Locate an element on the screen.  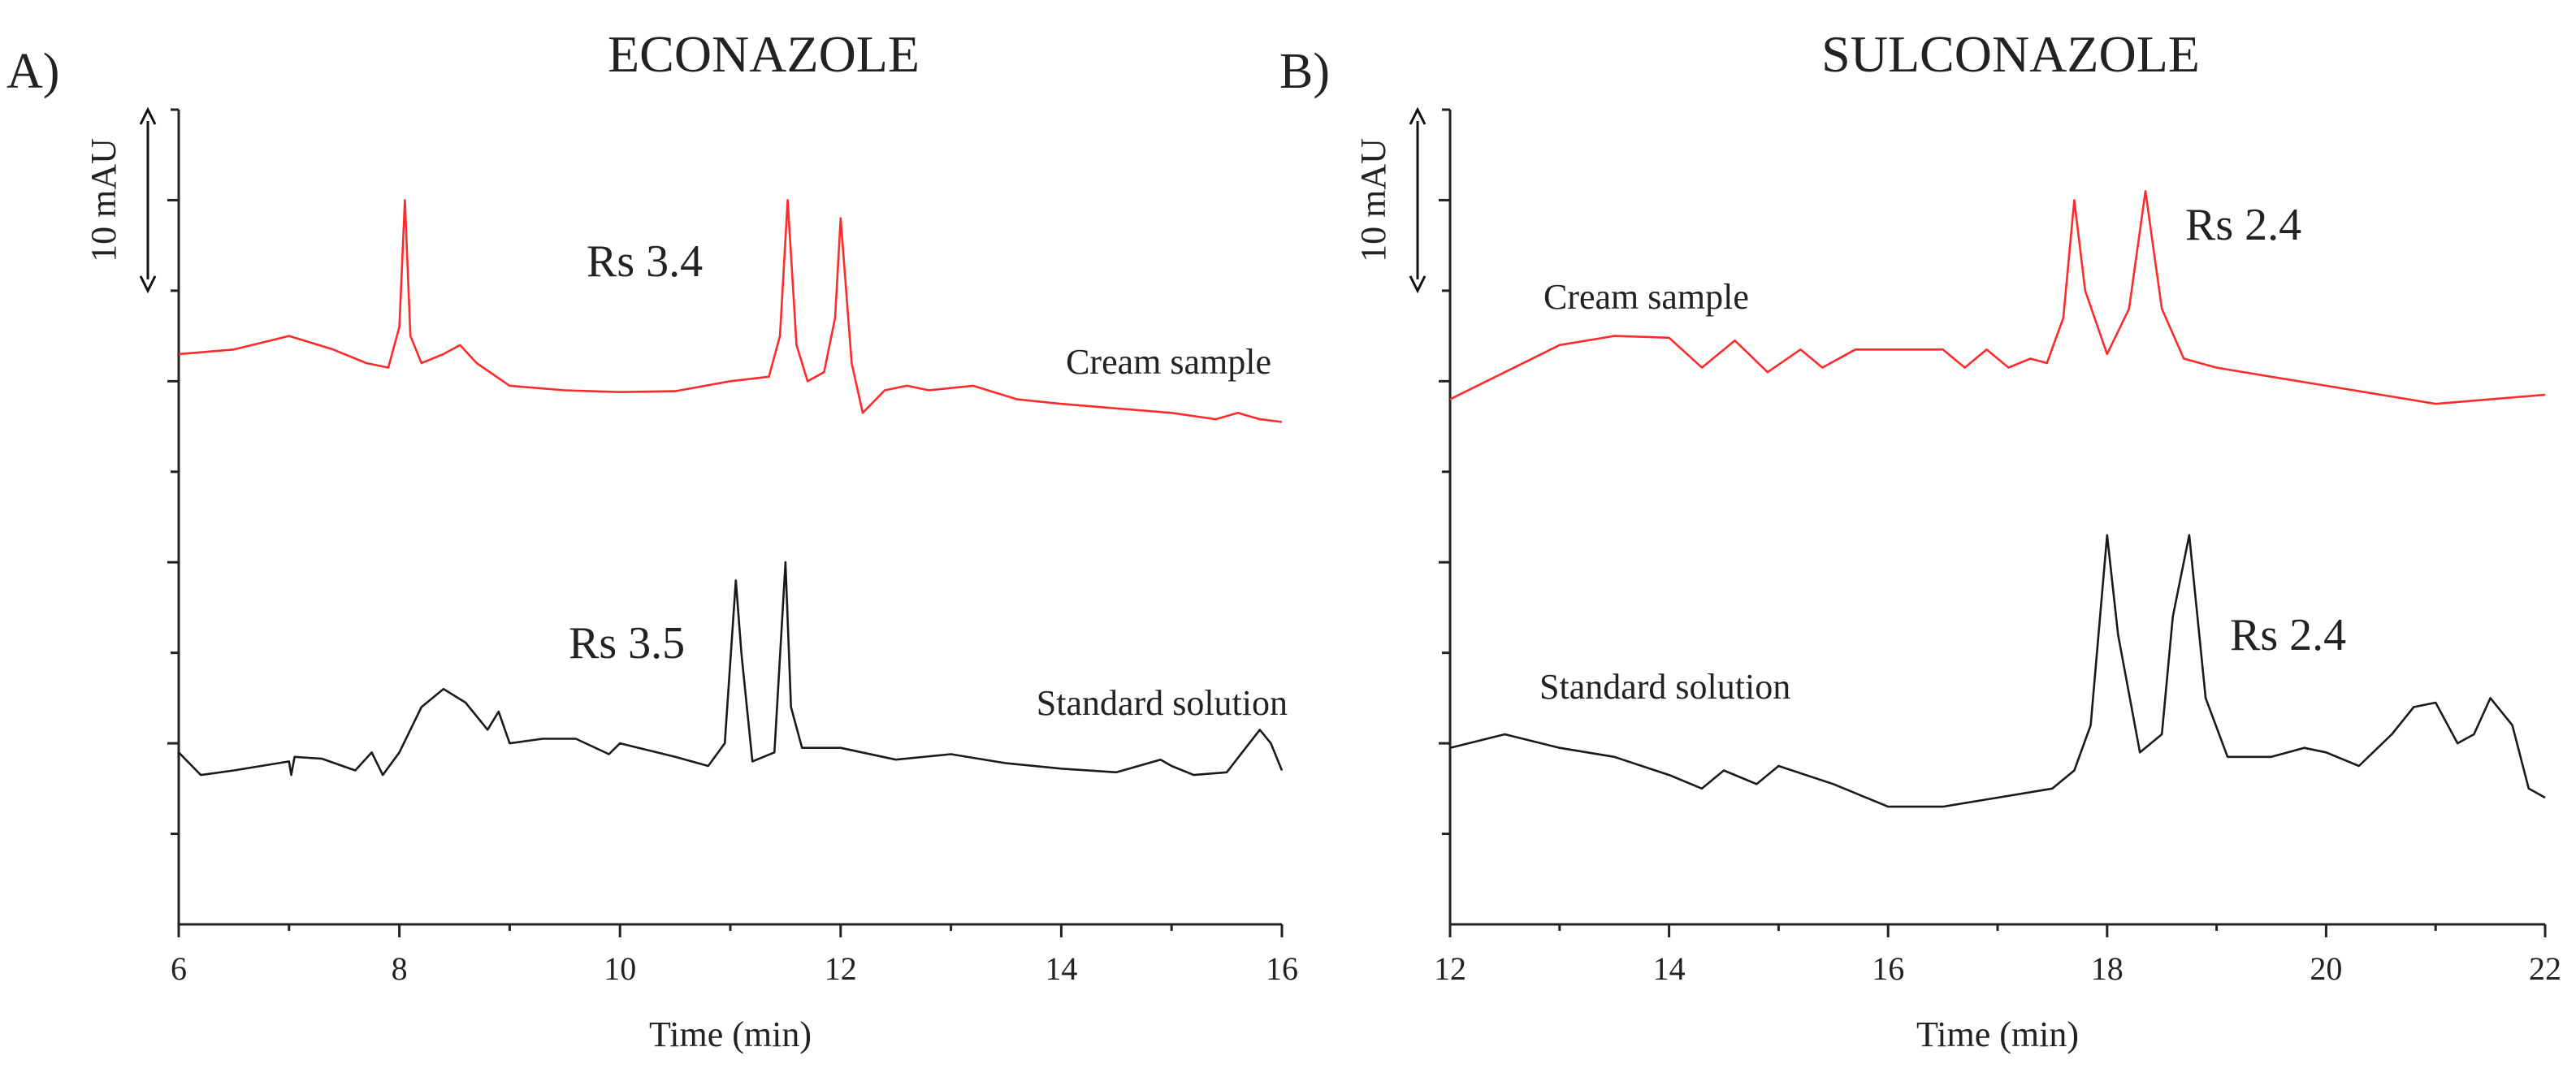
panel-letter: A) is located at coordinates (32, 71).